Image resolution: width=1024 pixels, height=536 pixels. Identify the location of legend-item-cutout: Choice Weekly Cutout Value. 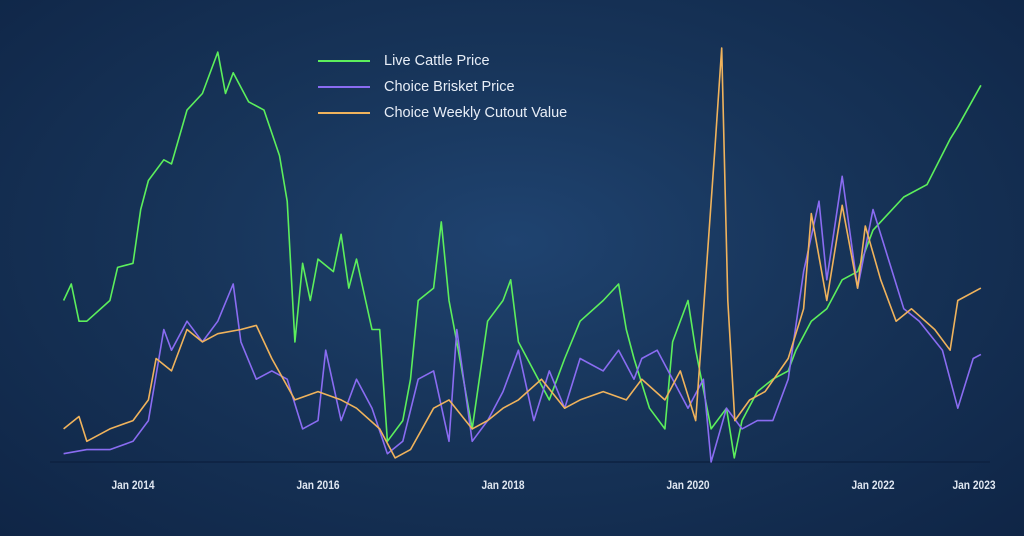
(442, 113).